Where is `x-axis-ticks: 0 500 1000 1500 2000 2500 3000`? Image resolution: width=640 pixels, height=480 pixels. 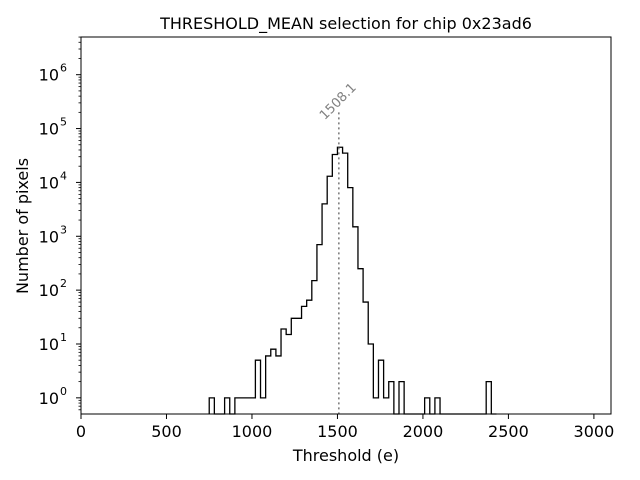 x-axis-ticks: 0 500 1000 1500 2000 2500 3000 is located at coordinates (345, 427).